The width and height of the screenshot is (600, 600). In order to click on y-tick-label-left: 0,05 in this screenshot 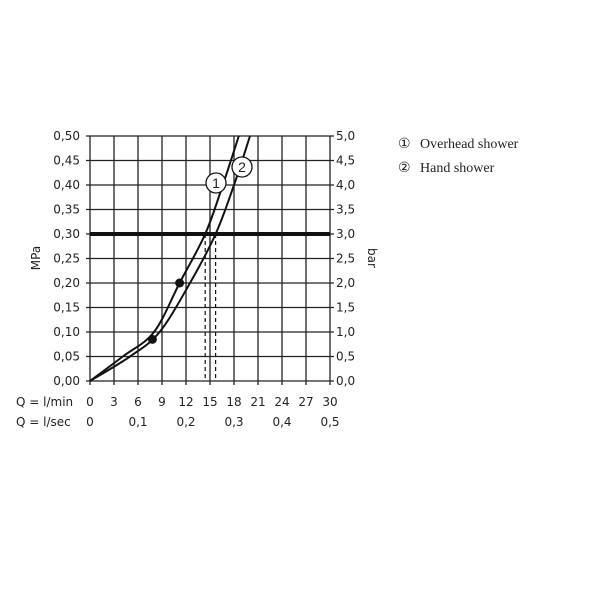, I will do `click(66, 357)`.